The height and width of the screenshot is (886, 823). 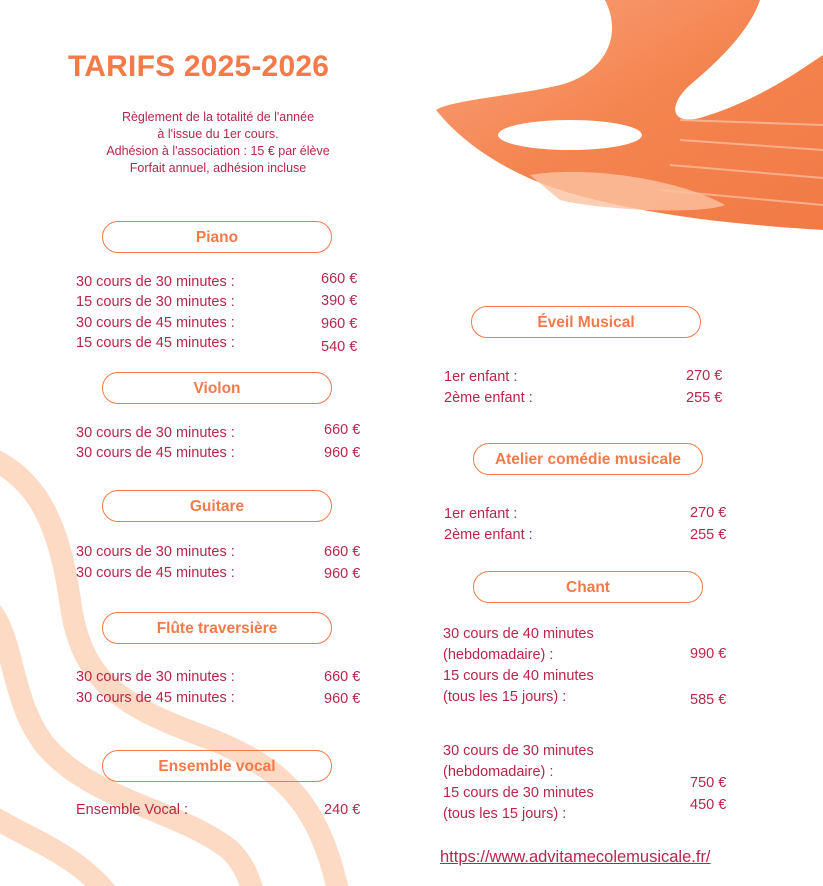 What do you see at coordinates (199, 66) in the screenshot?
I see `page-title: TARIFS 2025-2026` at bounding box center [199, 66].